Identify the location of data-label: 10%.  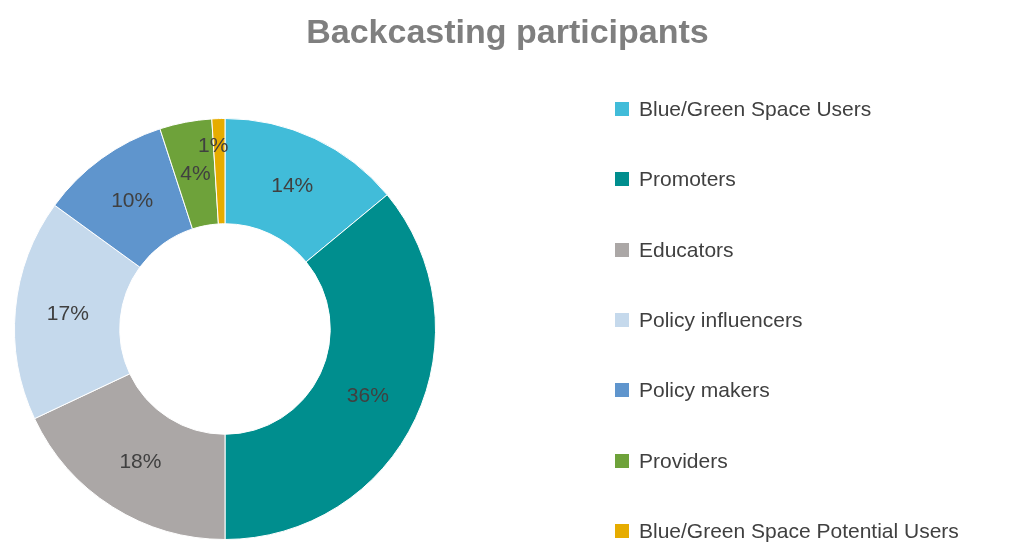
(132, 200).